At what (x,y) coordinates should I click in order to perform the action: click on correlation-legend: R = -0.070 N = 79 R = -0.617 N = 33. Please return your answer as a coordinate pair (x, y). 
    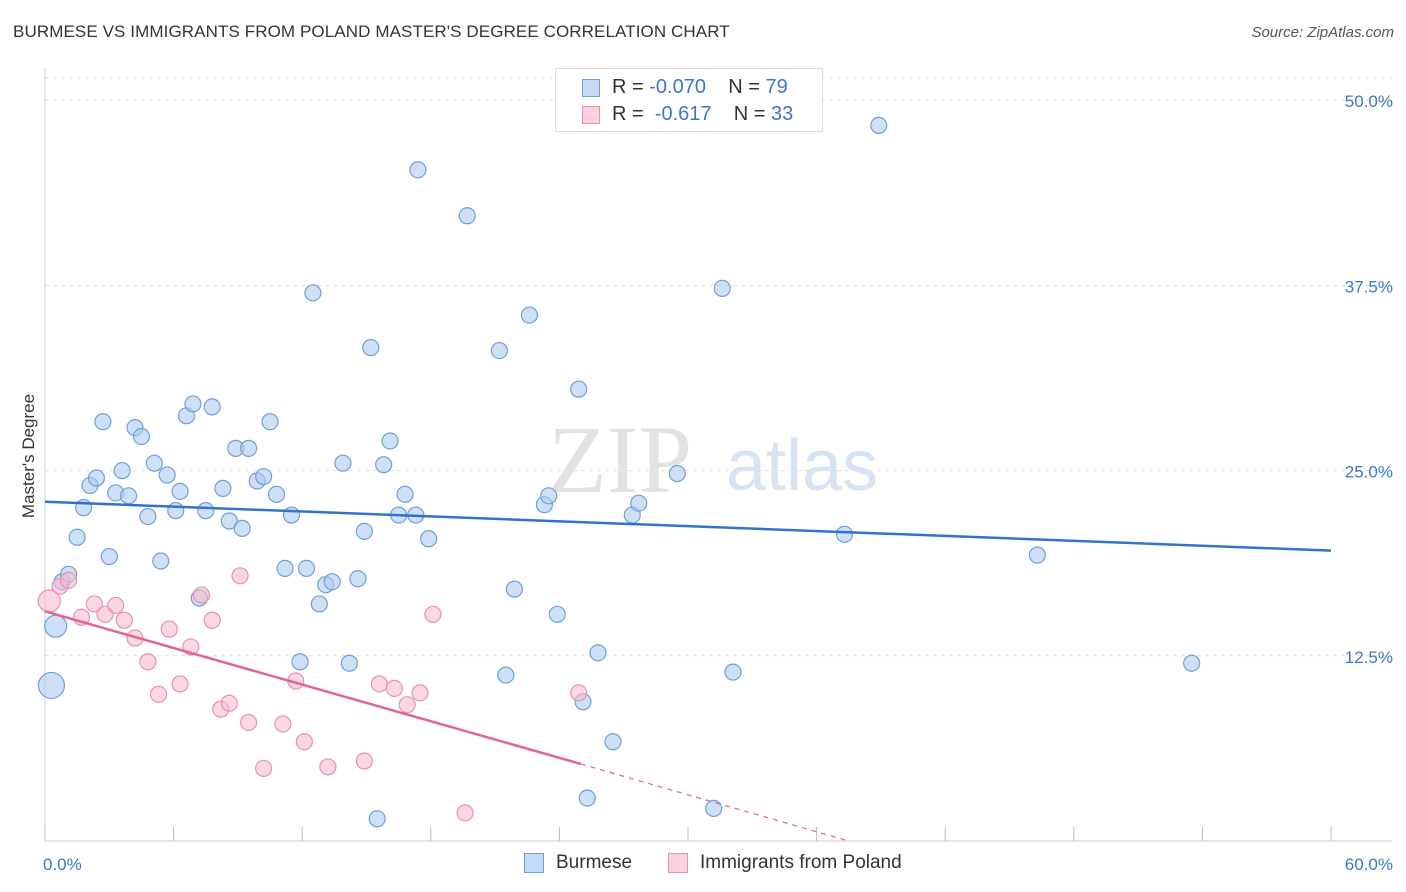
    Looking at the image, I should click on (689, 100).